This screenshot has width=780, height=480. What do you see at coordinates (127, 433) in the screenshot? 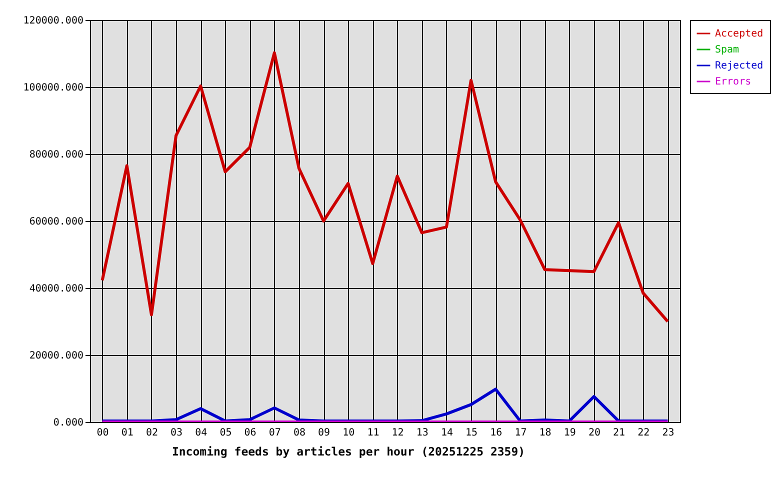
I see `x-tick-label: 01` at bounding box center [127, 433].